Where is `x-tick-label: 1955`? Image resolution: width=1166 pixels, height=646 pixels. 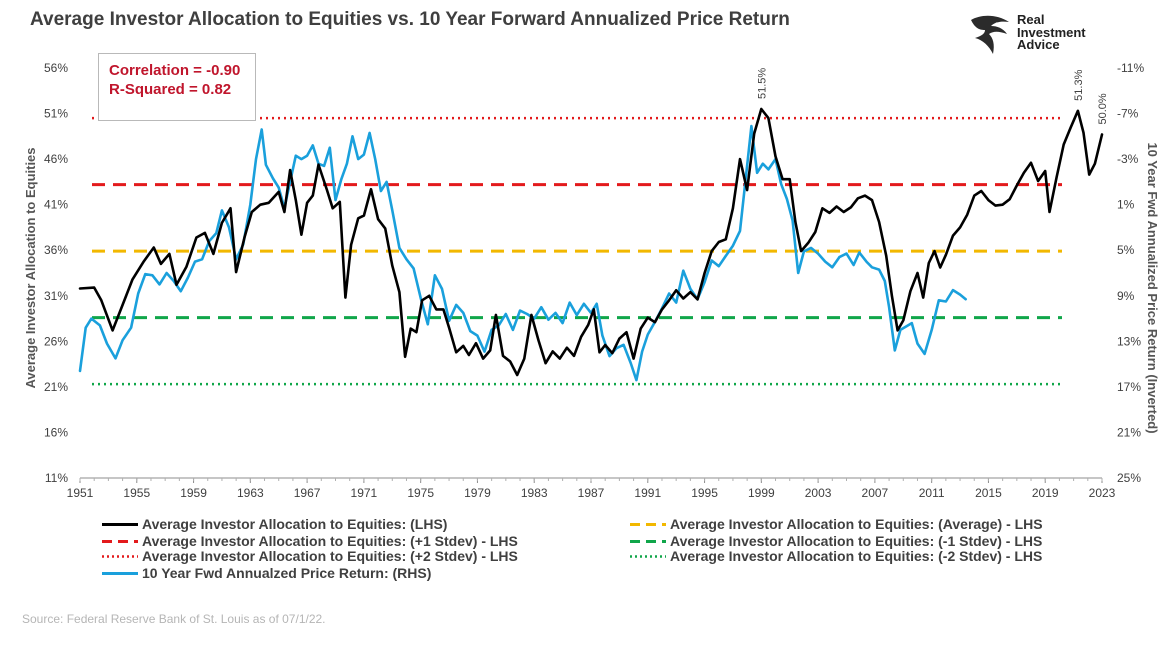
x-tick-label: 1955 is located at coordinates (136, 493).